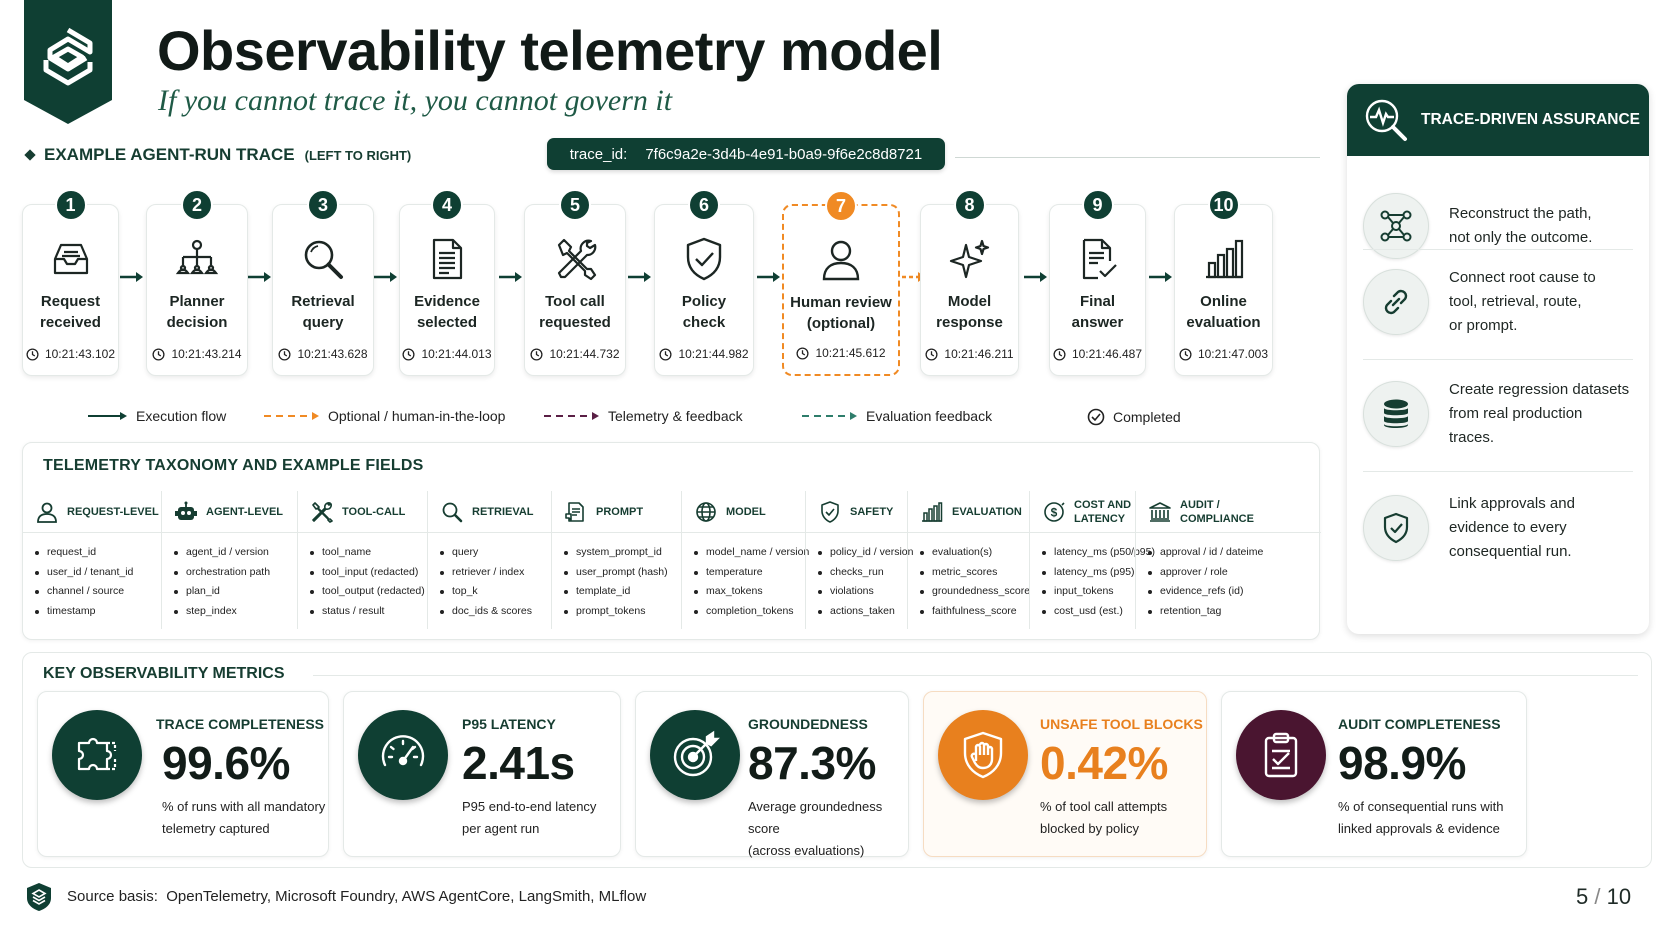 This screenshot has height=941, width=1672. Describe the element at coordinates (704, 354) in the screenshot. I see `step-timestamp: 10:21:44.982` at that location.